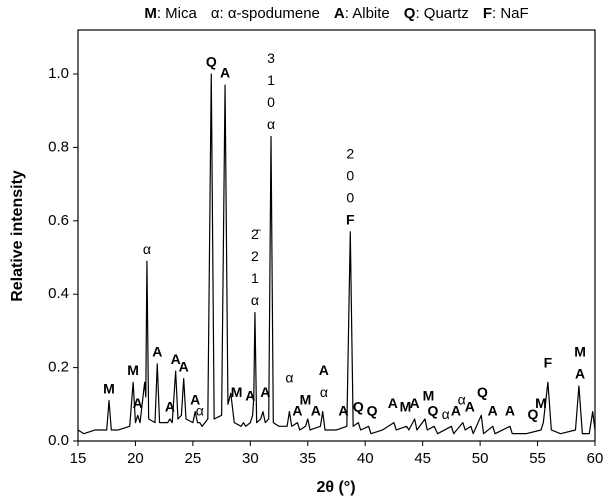  Describe the element at coordinates (487, 13) in the screenshot. I see `legend-key: F` at that location.